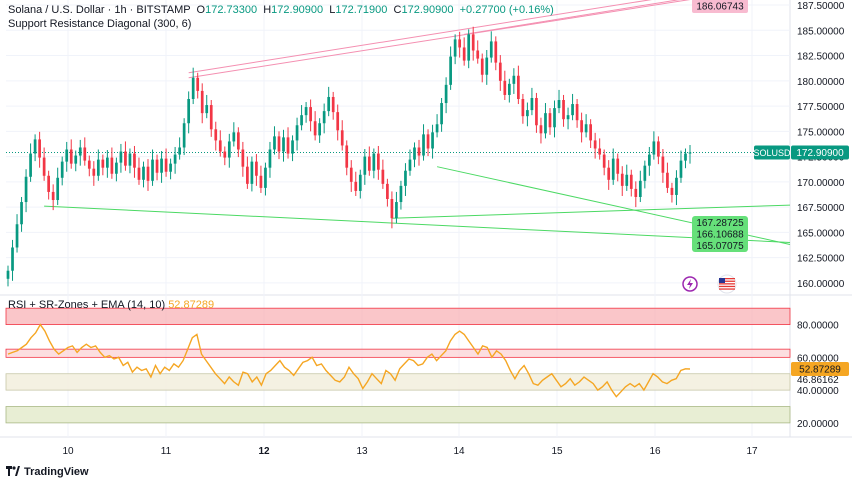 This screenshot has width=852, height=490. I want to click on rsi-header: RSI + SR-Zones + EMA (14, 10) 52.87289, so click(111, 305).